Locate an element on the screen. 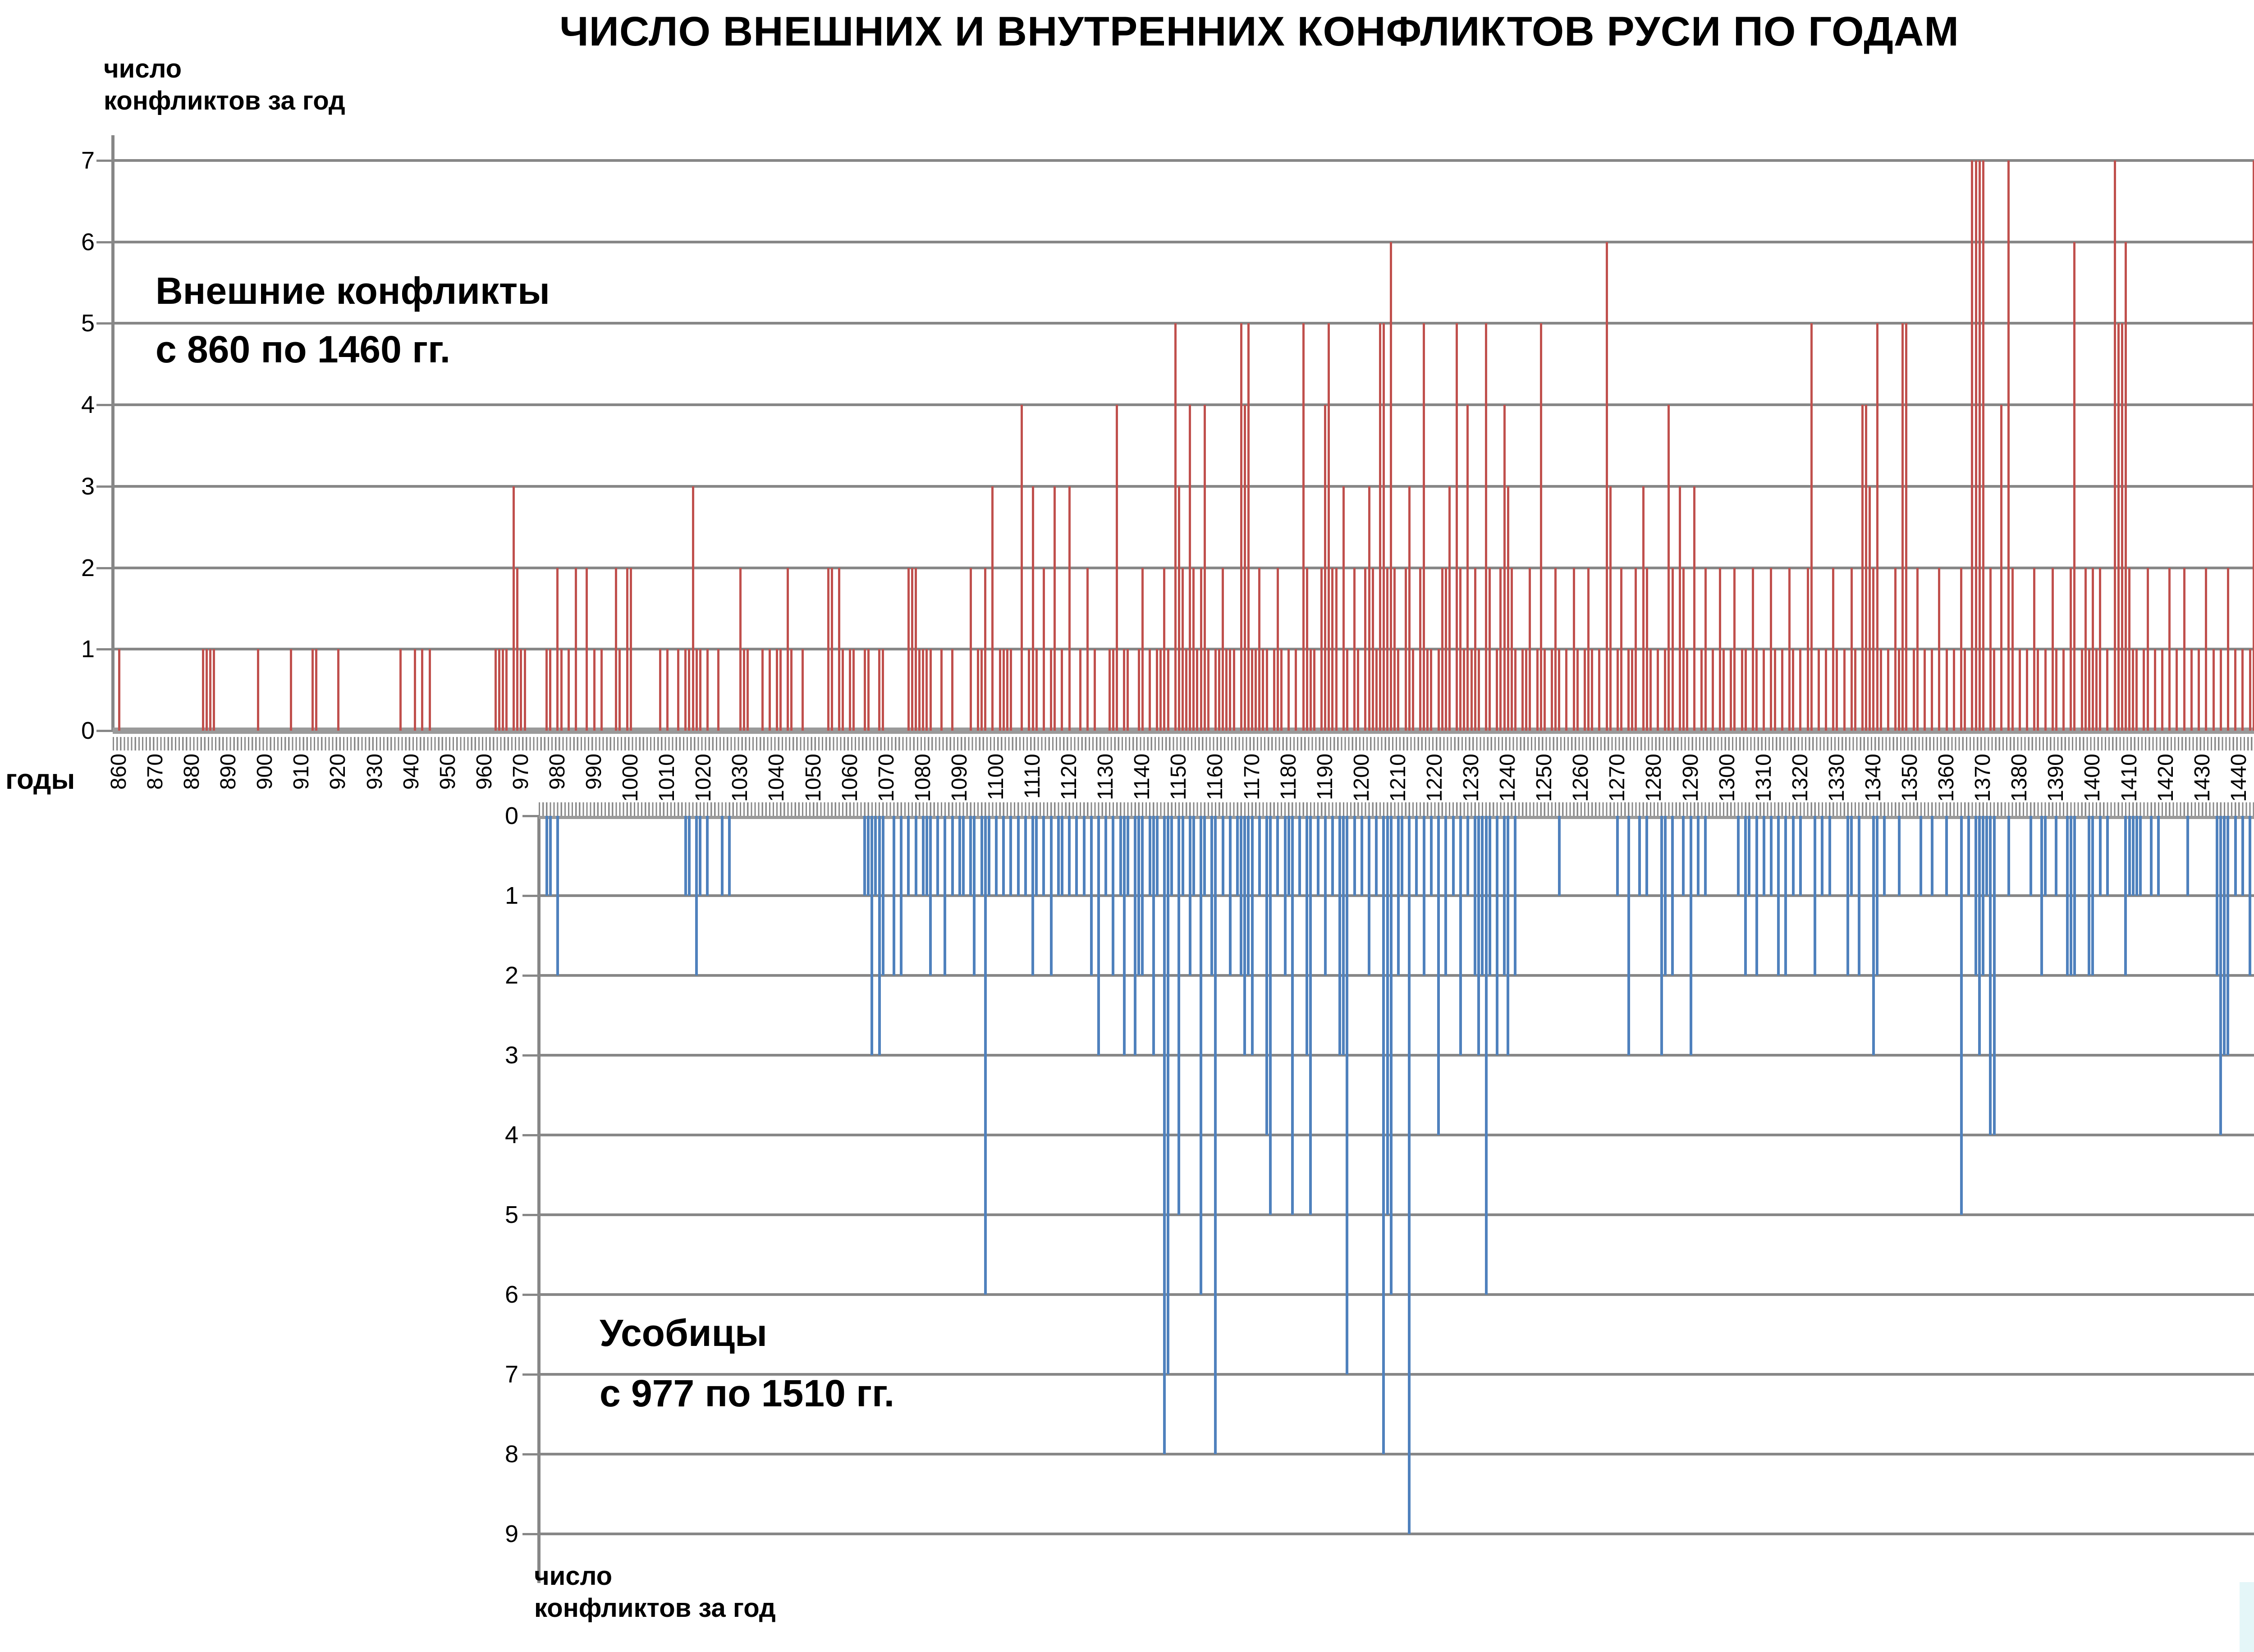  y-tick-label: 5 is located at coordinates (511, 1214).